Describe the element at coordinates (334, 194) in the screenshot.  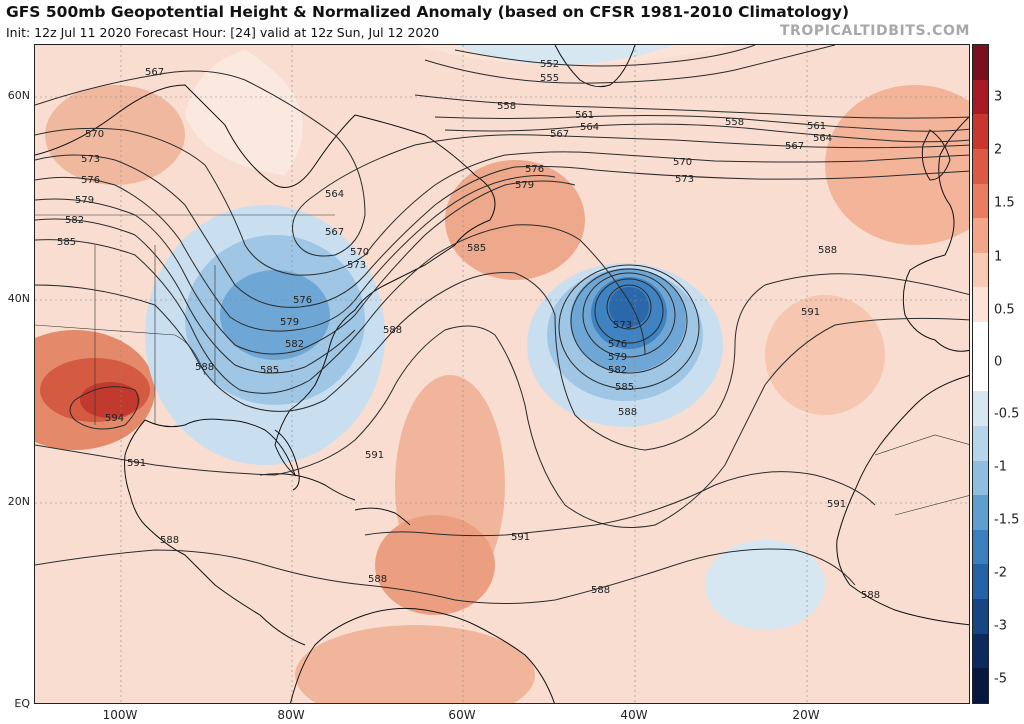
I see `contour-label-564-can: 564` at that location.